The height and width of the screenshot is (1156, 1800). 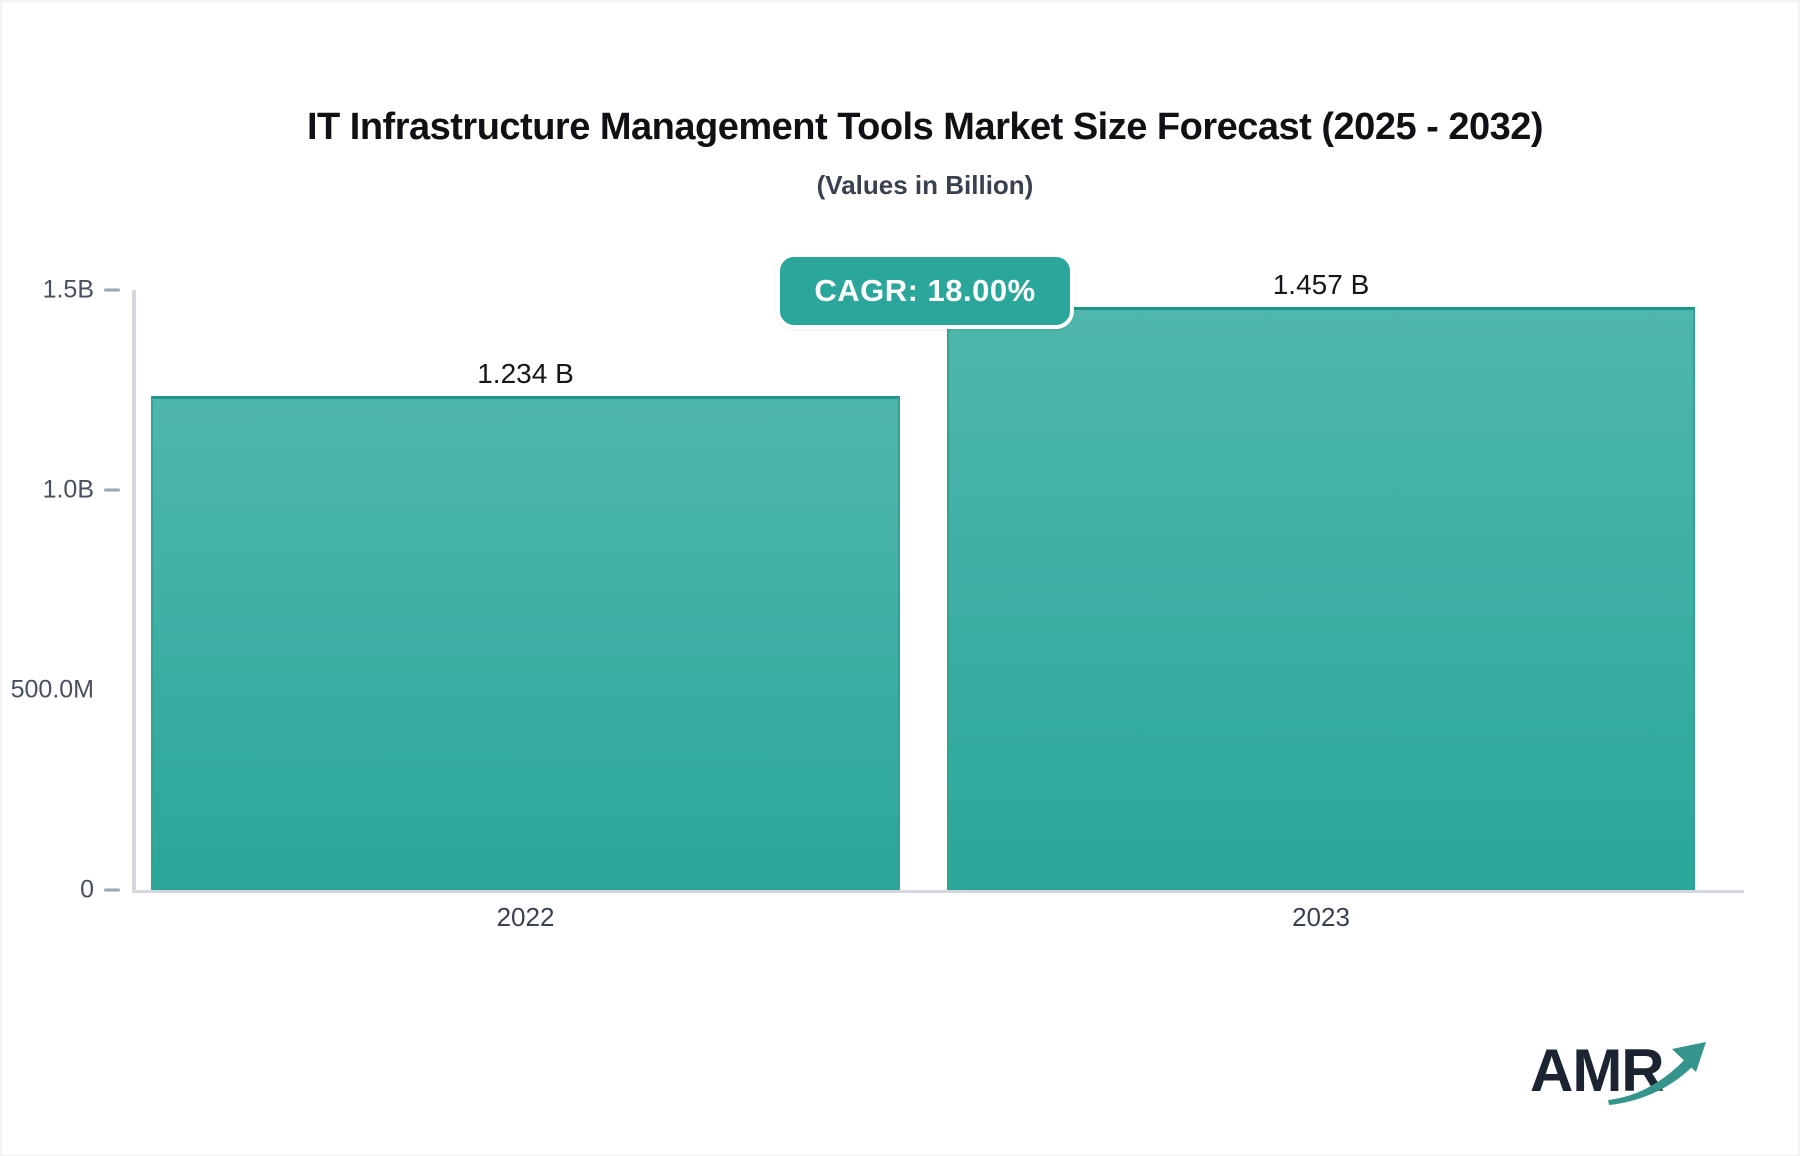 What do you see at coordinates (68, 289) in the screenshot?
I see `y-tick-label: 1.5B` at bounding box center [68, 289].